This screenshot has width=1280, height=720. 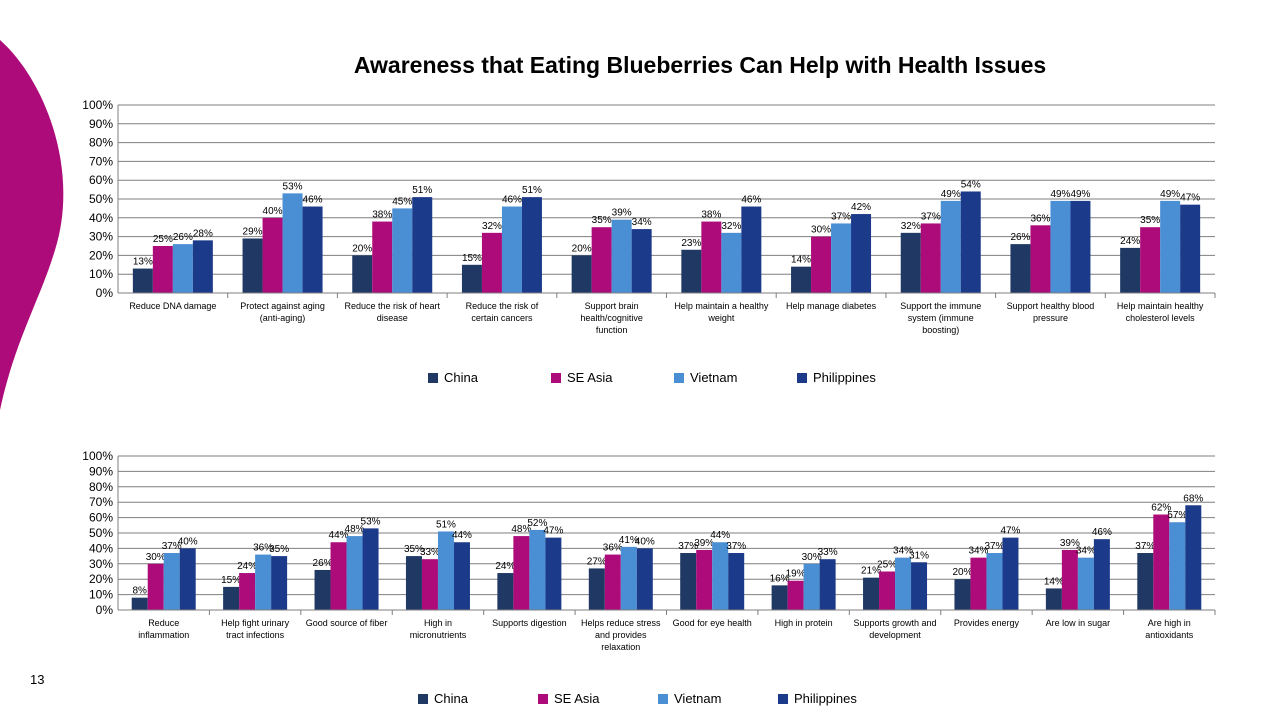 I want to click on chart-bottom-category-label: Reduce, so click(x=163, y=623).